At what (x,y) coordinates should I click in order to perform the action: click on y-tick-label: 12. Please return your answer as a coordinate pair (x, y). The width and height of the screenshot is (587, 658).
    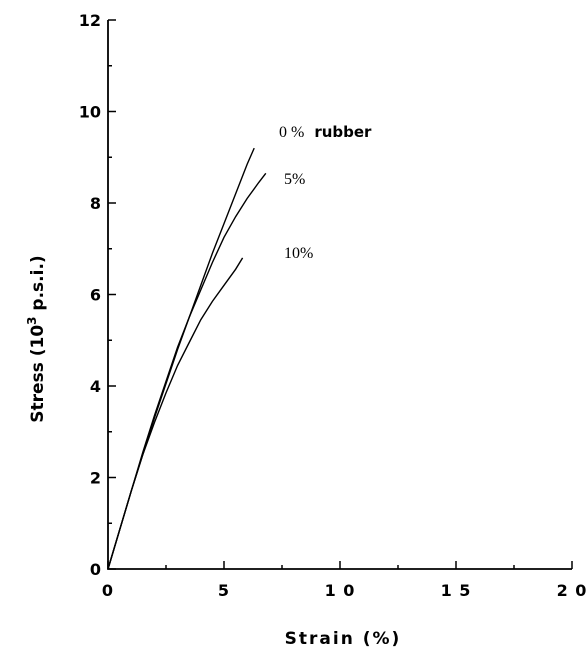
    Looking at the image, I should click on (90, 20).